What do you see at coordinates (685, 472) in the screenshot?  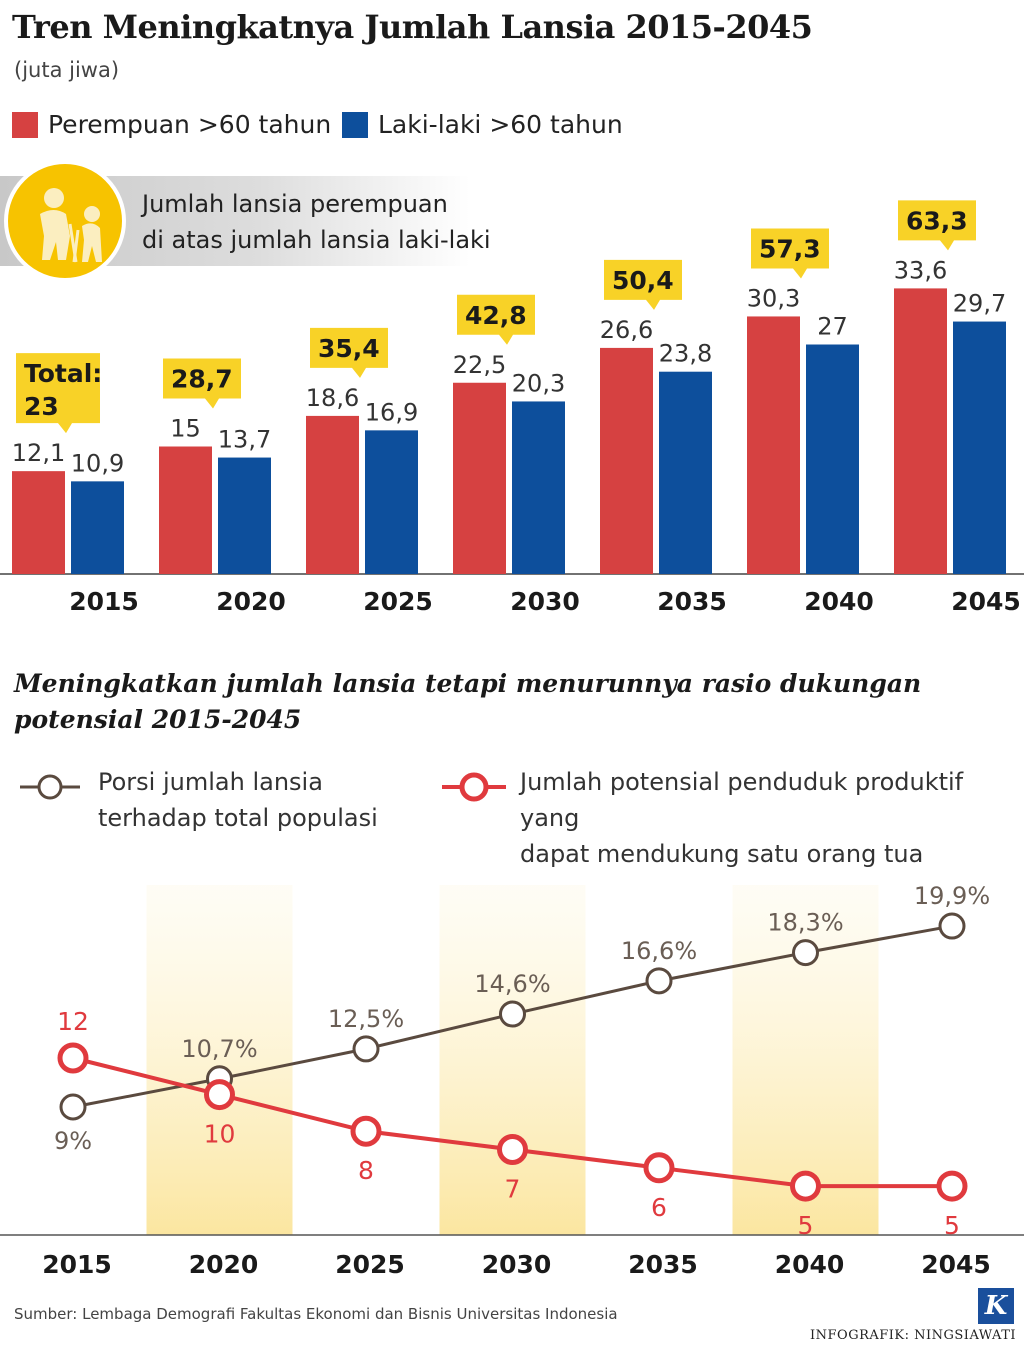 I see `bar-male-2035` at bounding box center [685, 472].